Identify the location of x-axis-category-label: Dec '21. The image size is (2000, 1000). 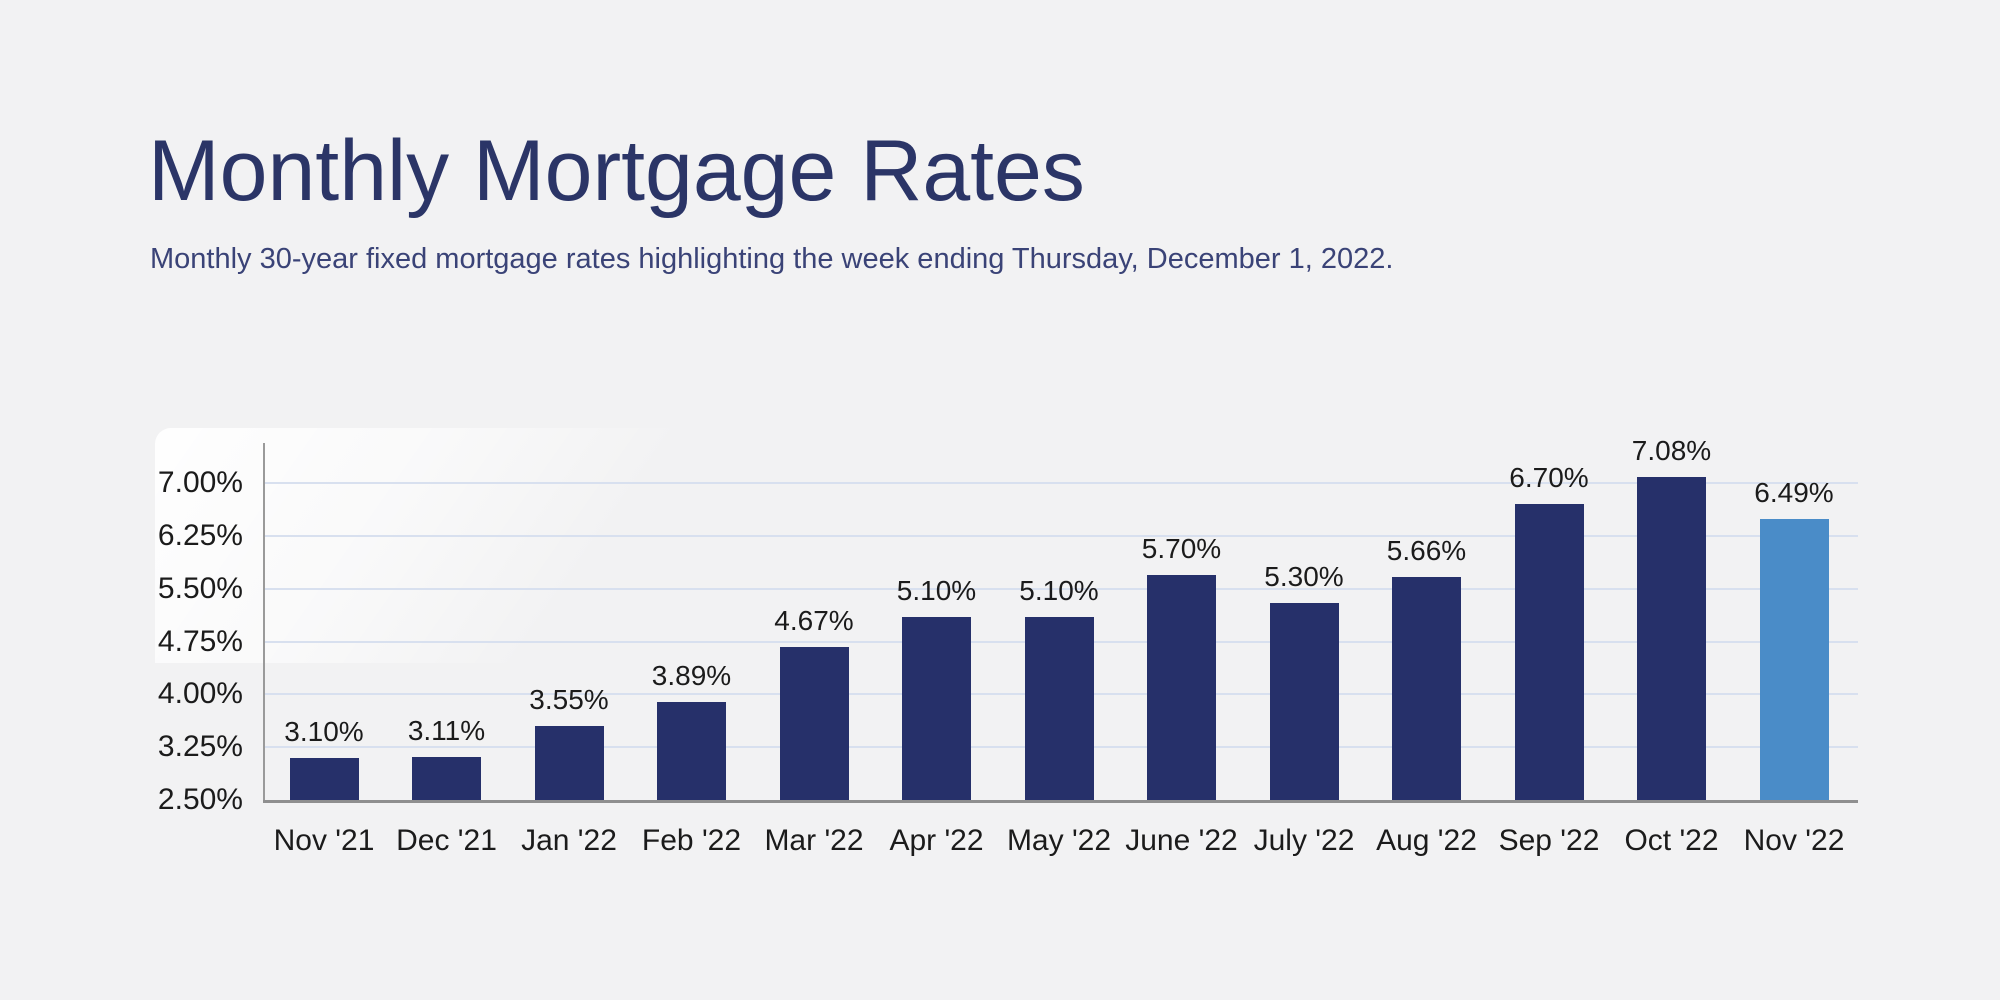
(446, 840).